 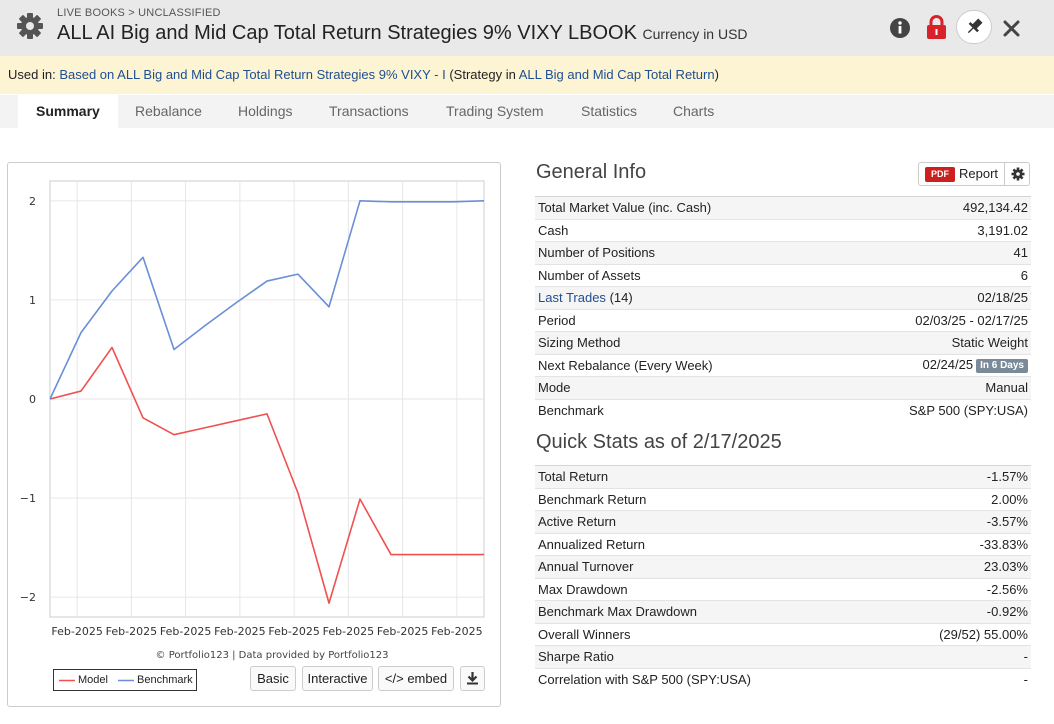 I want to click on row-value: -1.57%, so click(x=956, y=476).